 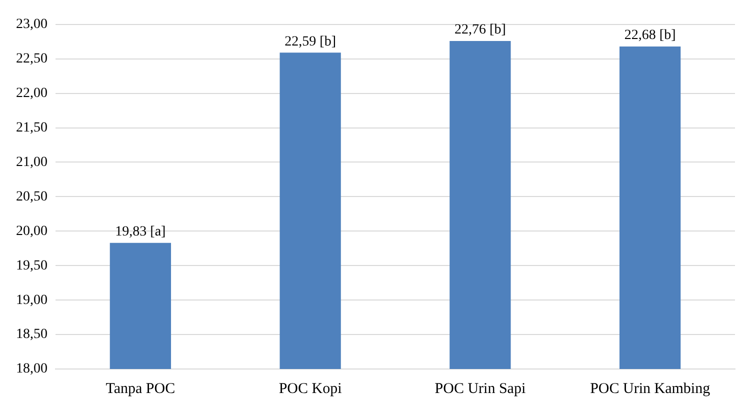 What do you see at coordinates (32, 162) in the screenshot?
I see `y-tick-label: 21,00` at bounding box center [32, 162].